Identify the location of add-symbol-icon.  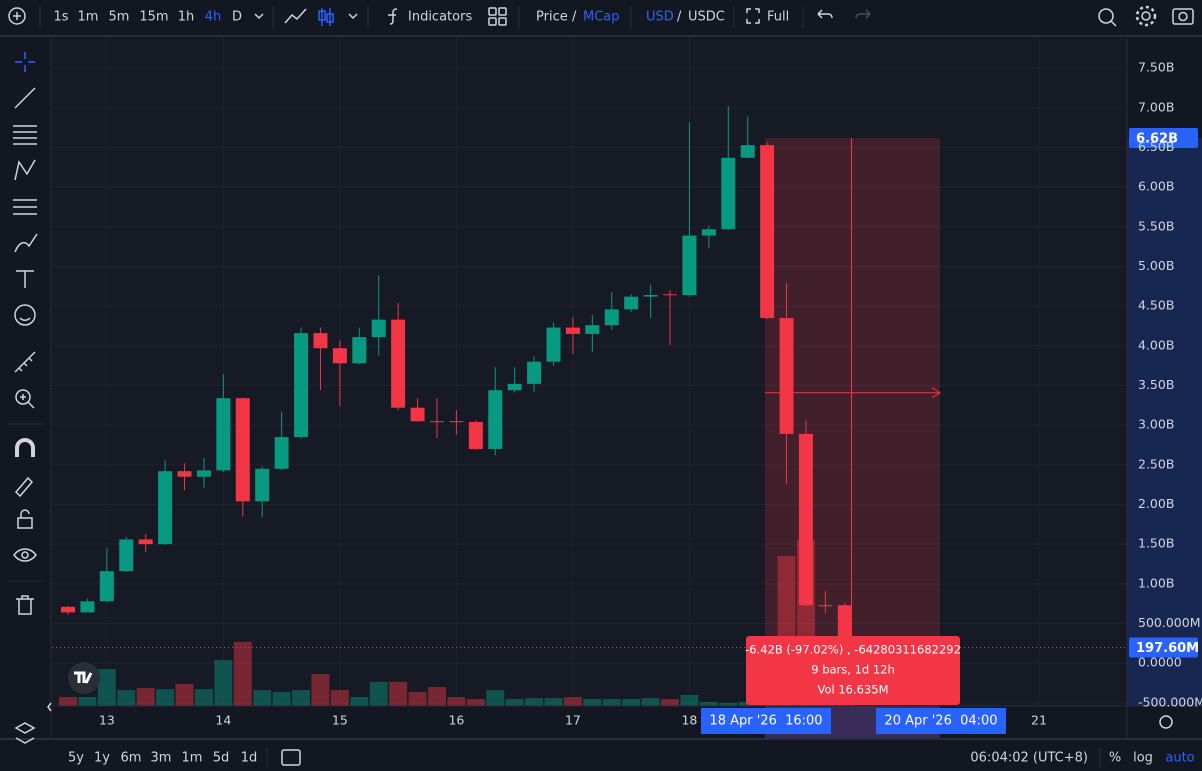
(17, 16).